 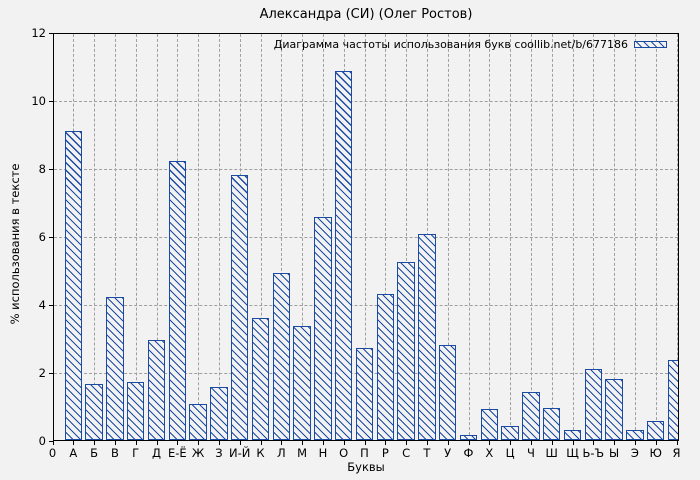 What do you see at coordinates (551, 453) in the screenshot?
I see `x-tick-label-Ш: Ш` at bounding box center [551, 453].